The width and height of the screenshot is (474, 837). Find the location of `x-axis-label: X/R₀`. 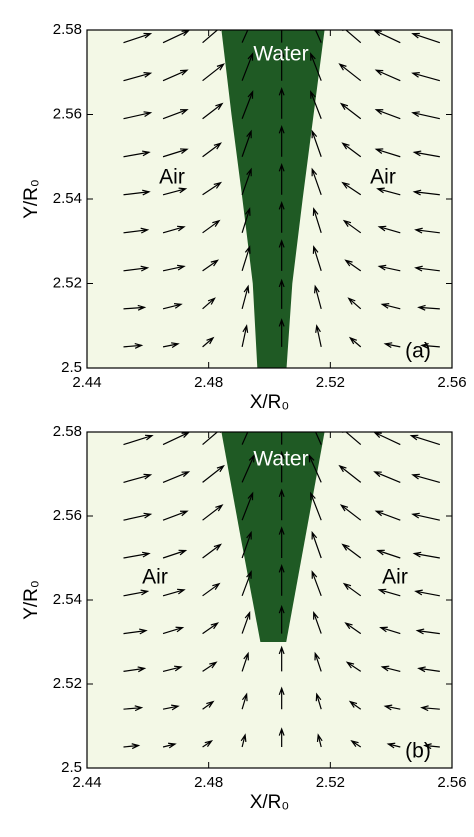

x-axis-label: X/R₀ is located at coordinates (270, 402).